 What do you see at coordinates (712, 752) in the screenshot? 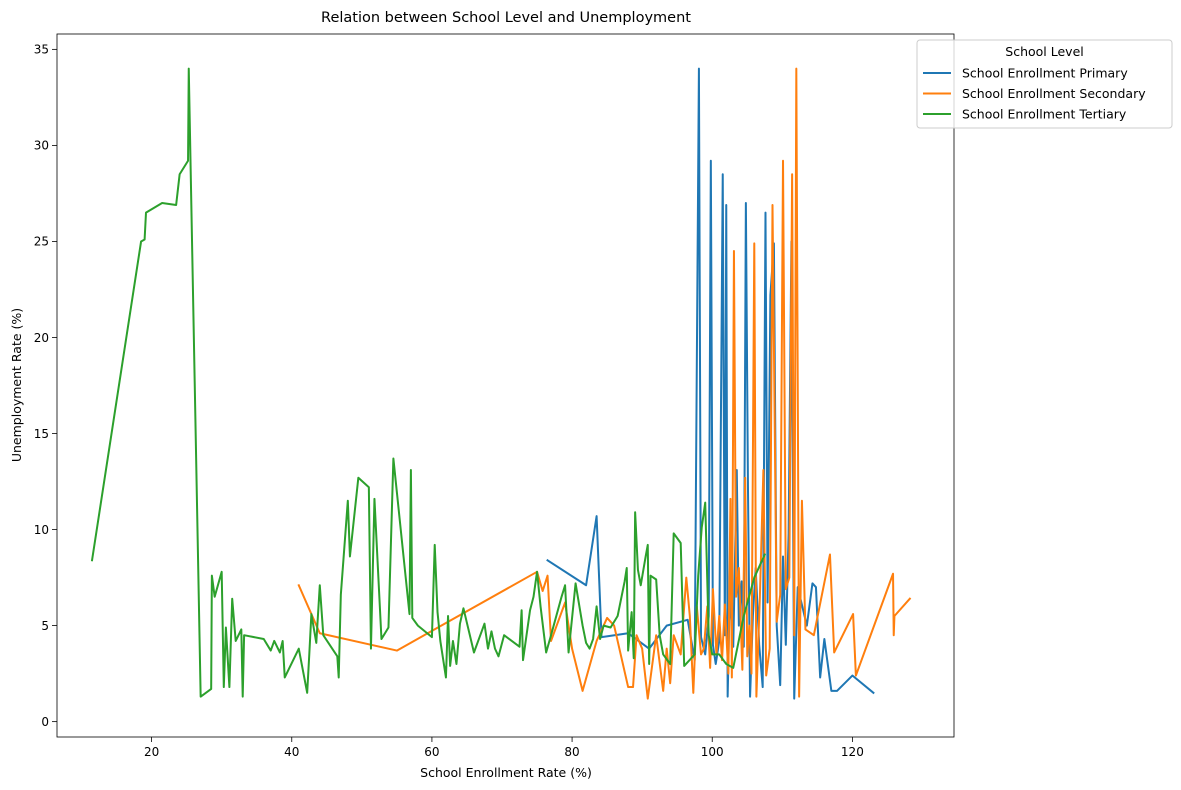
I see `x-tick-label: 100` at bounding box center [712, 752].